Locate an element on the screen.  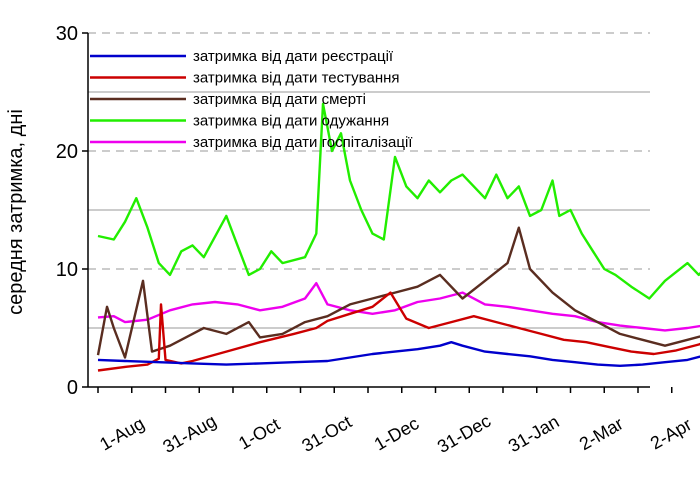
legend-label: затримка від дати тестування is located at coordinates (296, 78).